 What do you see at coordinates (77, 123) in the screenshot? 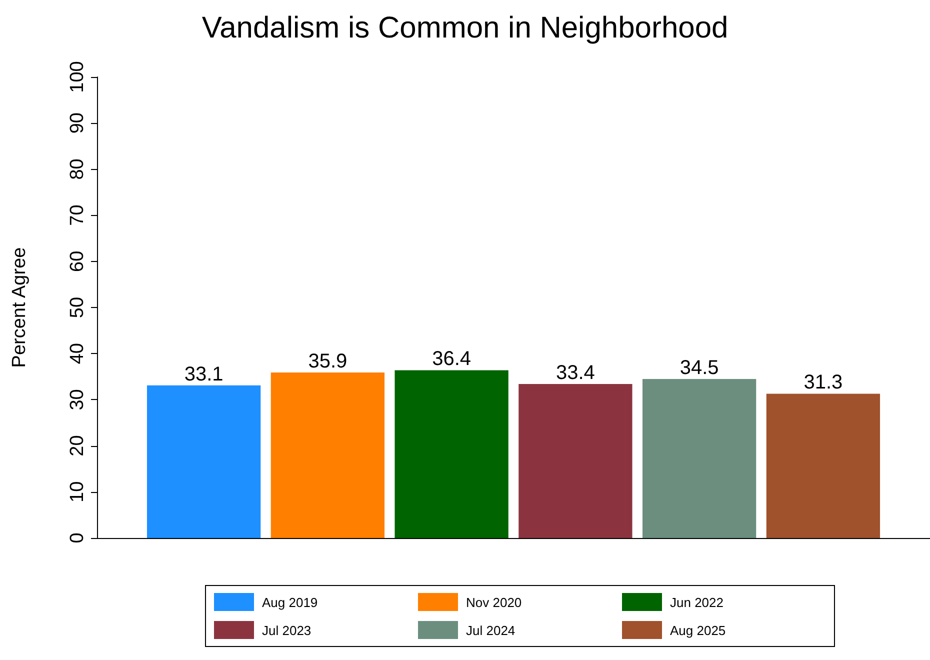
I see `y-tick-label: 90` at bounding box center [77, 123].